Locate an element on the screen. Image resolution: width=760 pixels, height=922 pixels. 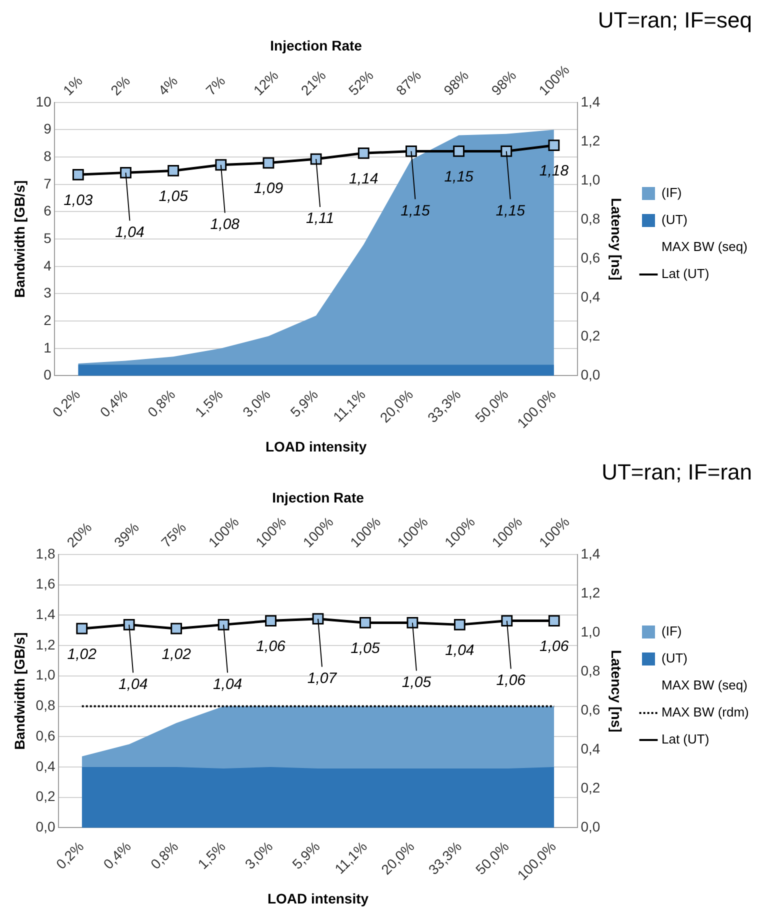
y-tick-label: 1,0 is located at coordinates (46, 674).